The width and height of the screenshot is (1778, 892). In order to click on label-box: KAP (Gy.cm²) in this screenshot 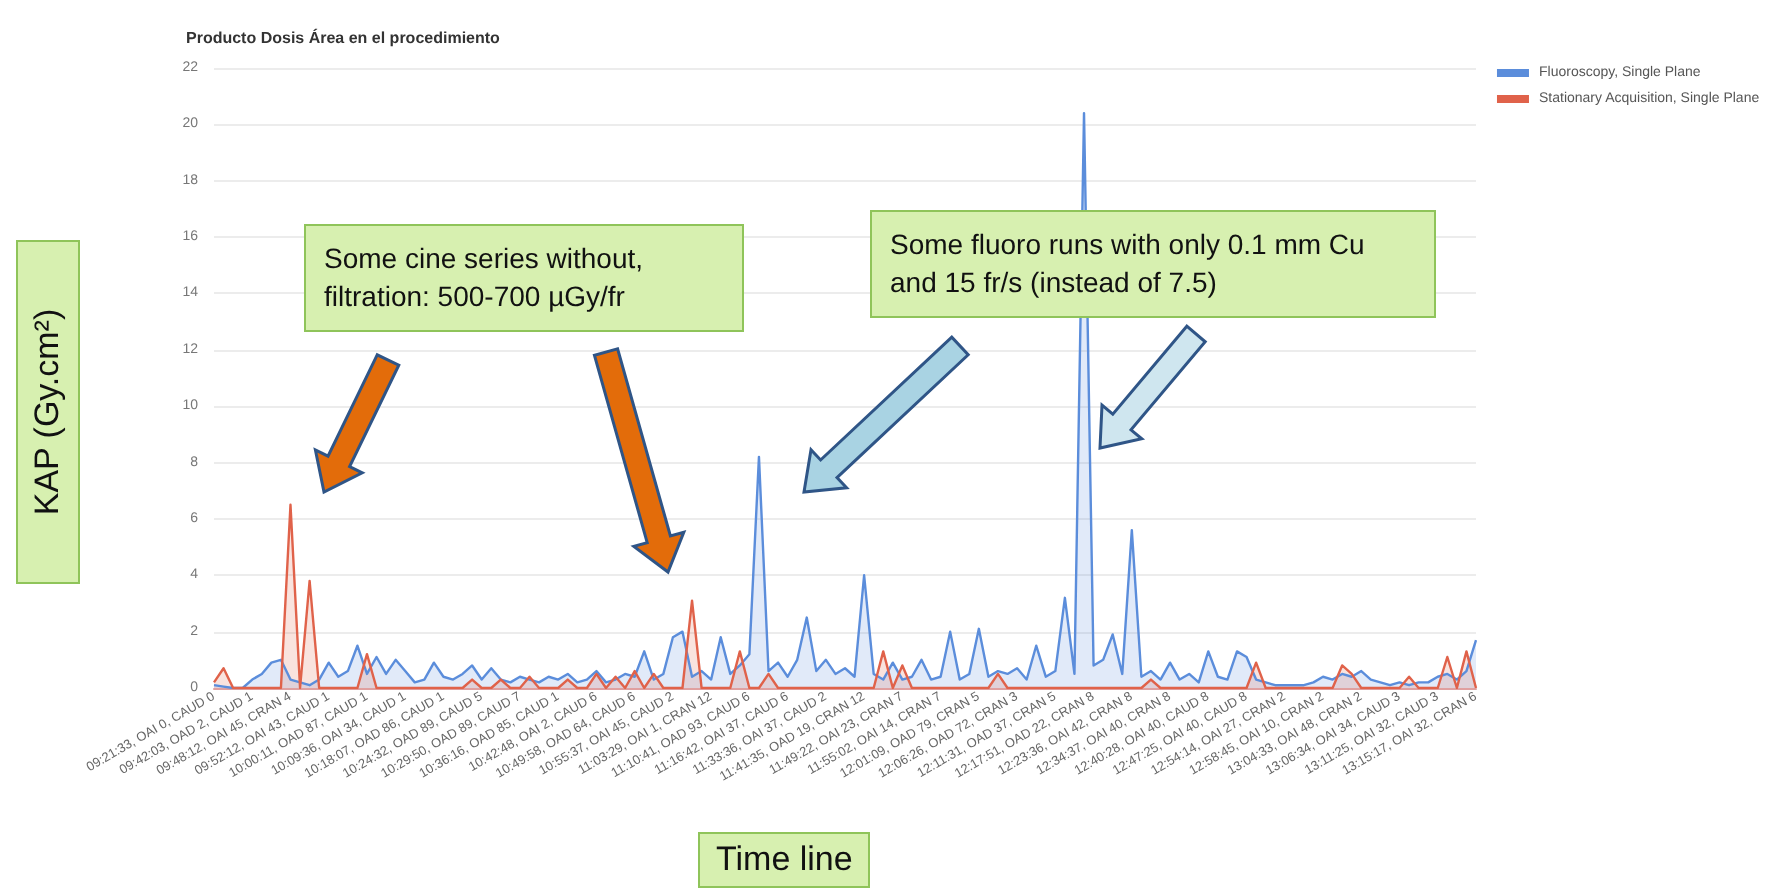, I will do `click(48, 412)`.